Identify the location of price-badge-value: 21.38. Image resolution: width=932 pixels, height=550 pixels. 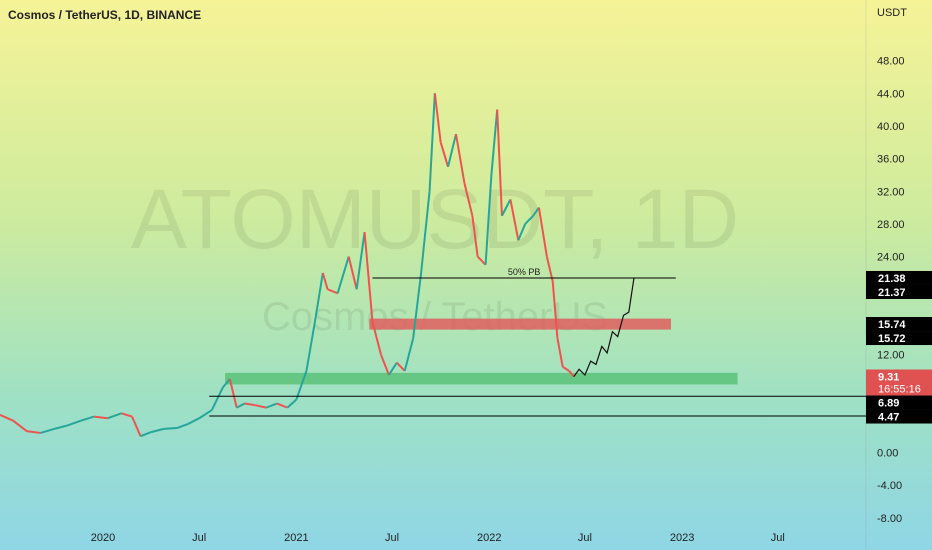
(892, 279).